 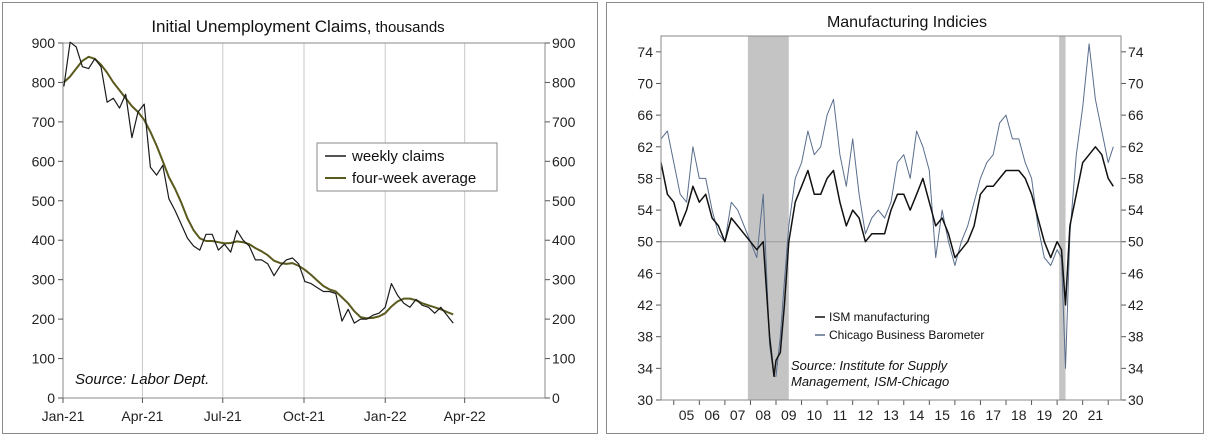 I want to click on y-right-tick-label-46: 46, so click(x=1136, y=273).